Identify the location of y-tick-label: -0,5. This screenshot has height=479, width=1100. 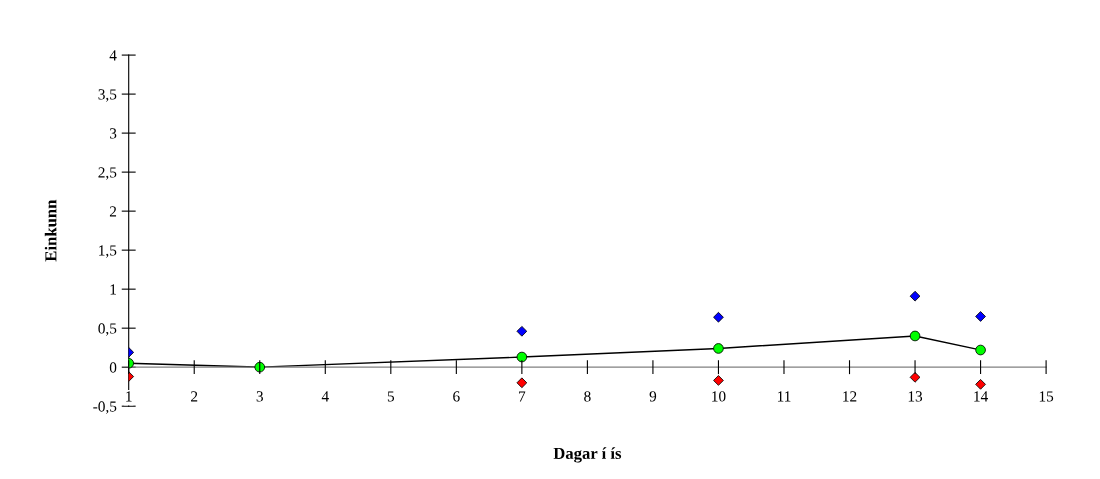
(105, 407).